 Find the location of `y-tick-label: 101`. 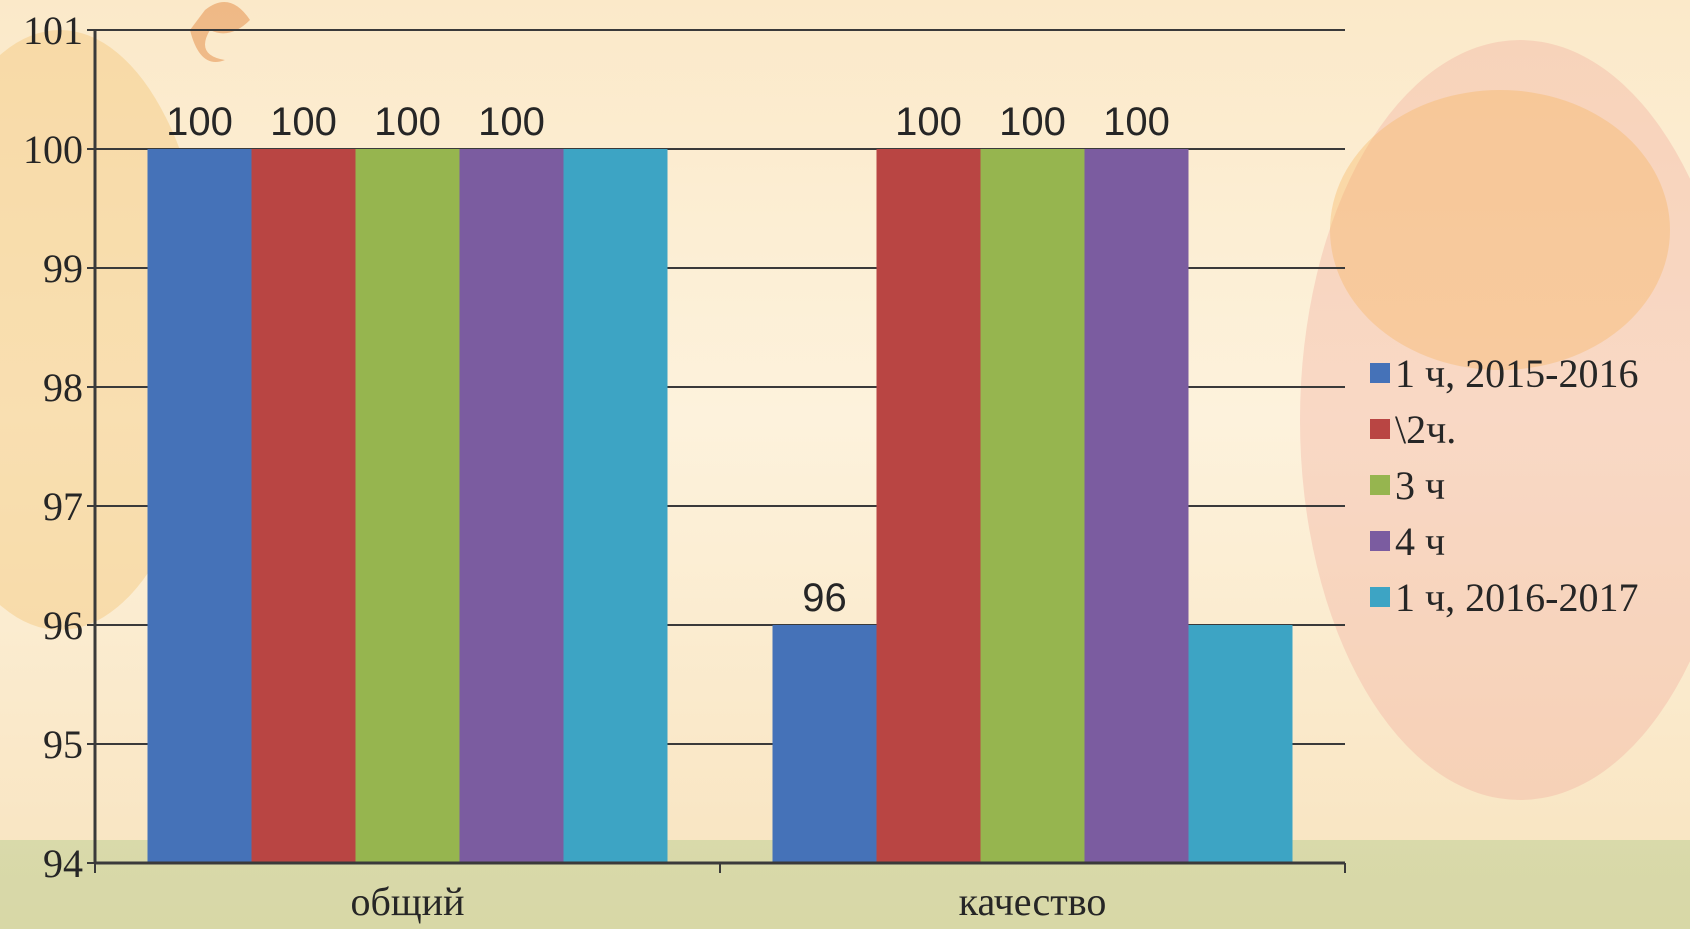

y-tick-label: 101 is located at coordinates (53, 30).